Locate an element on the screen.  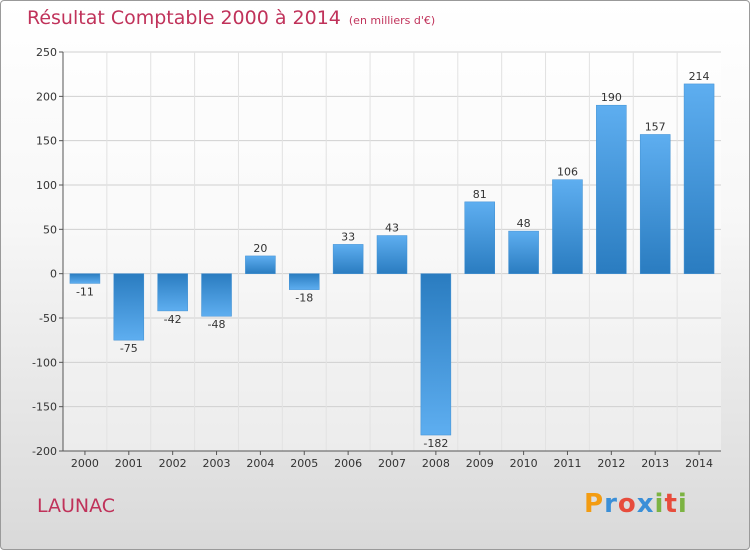
y-tick-label: -150 is located at coordinates (44, 407).